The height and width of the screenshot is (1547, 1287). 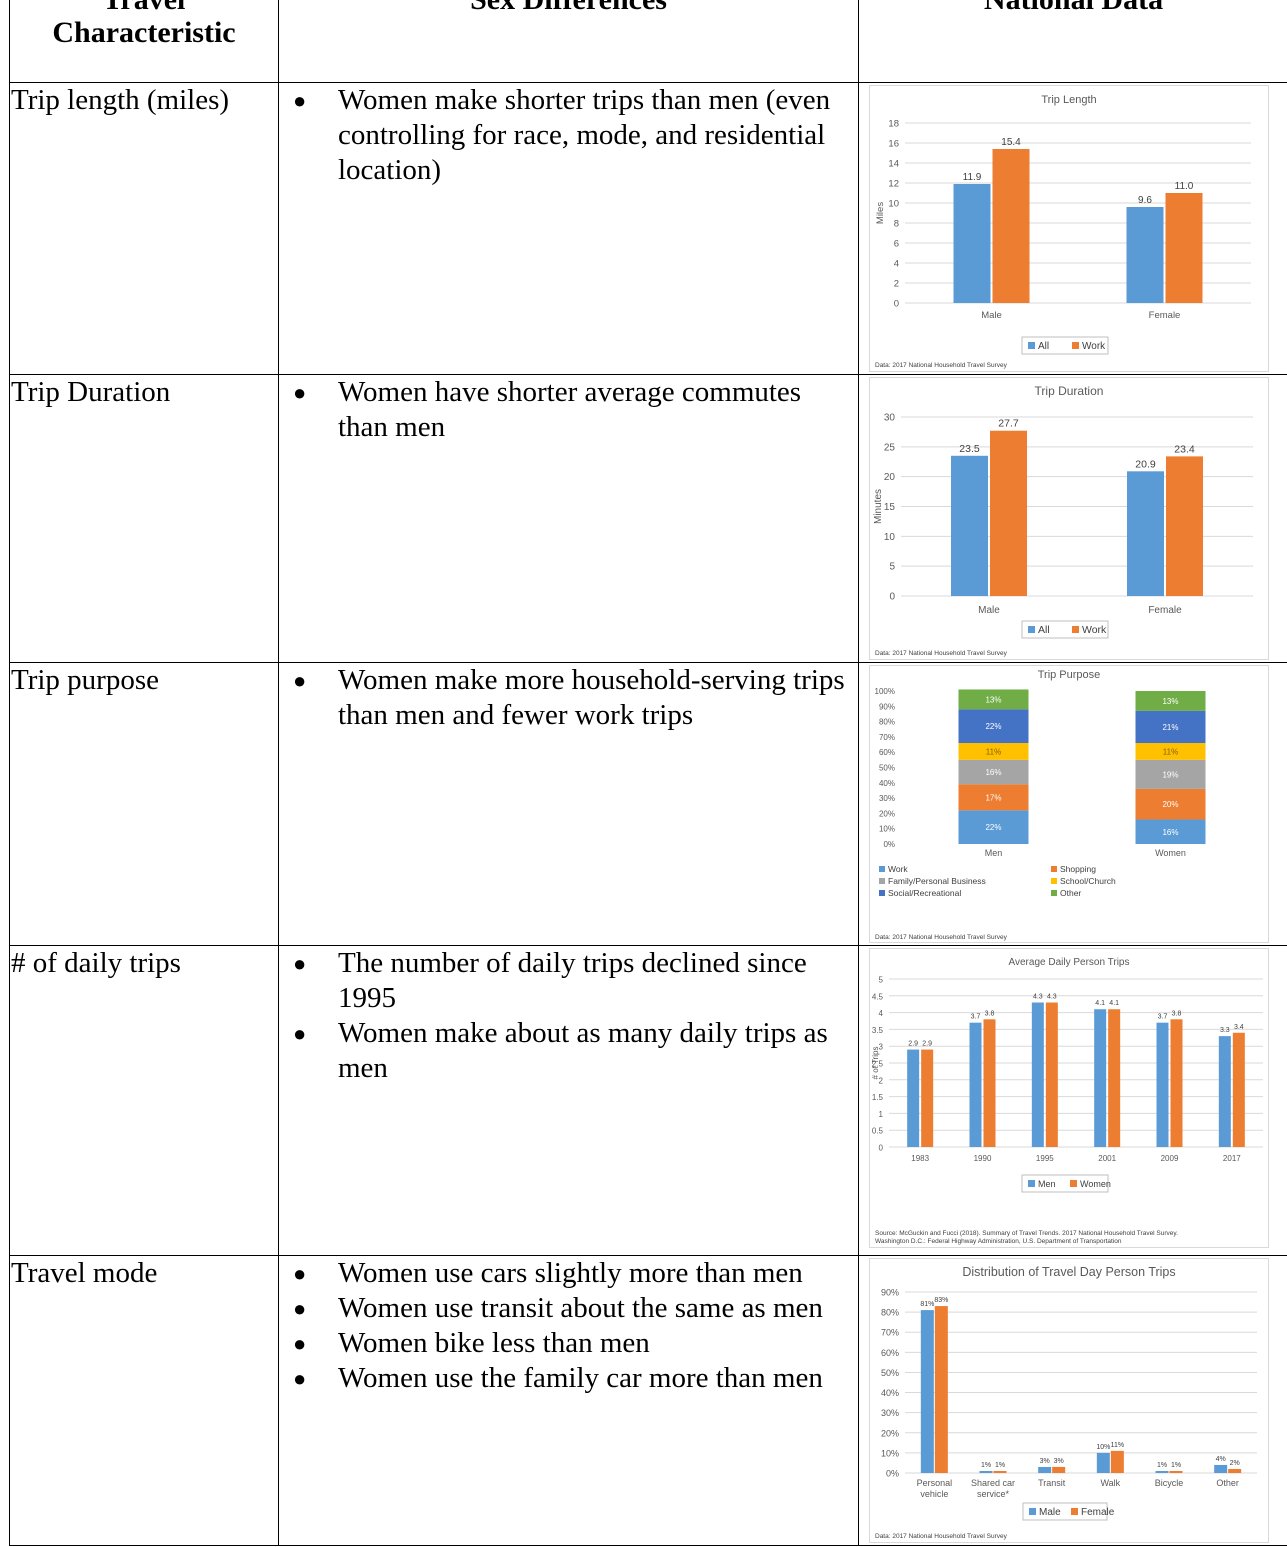 I want to click on bullet-item: ● Women bike less than men, so click(x=568, y=1343).